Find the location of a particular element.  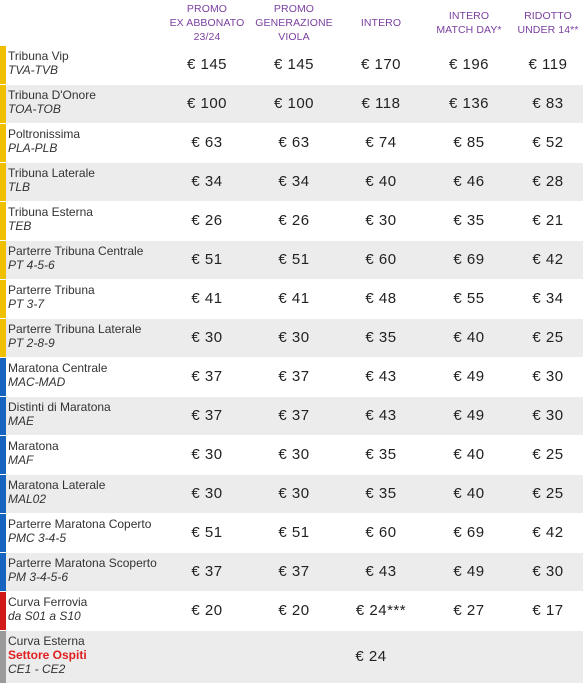

sector-name: Poltronissima PLA-PLB is located at coordinates (83, 141).